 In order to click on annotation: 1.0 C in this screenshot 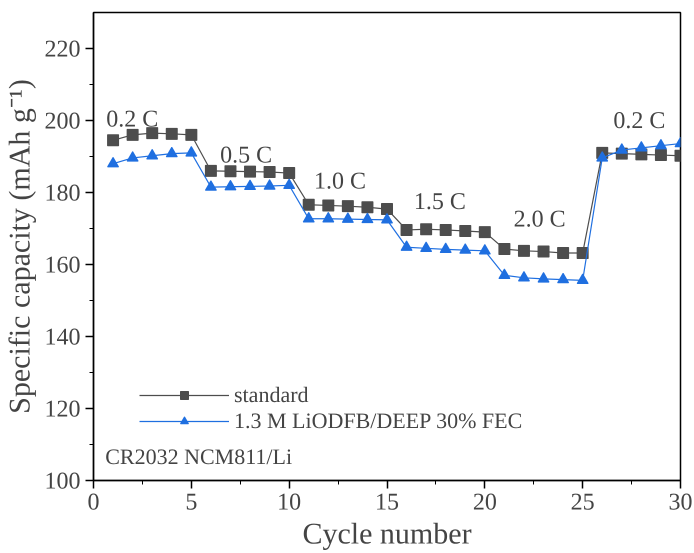, I will do `click(340, 181)`.